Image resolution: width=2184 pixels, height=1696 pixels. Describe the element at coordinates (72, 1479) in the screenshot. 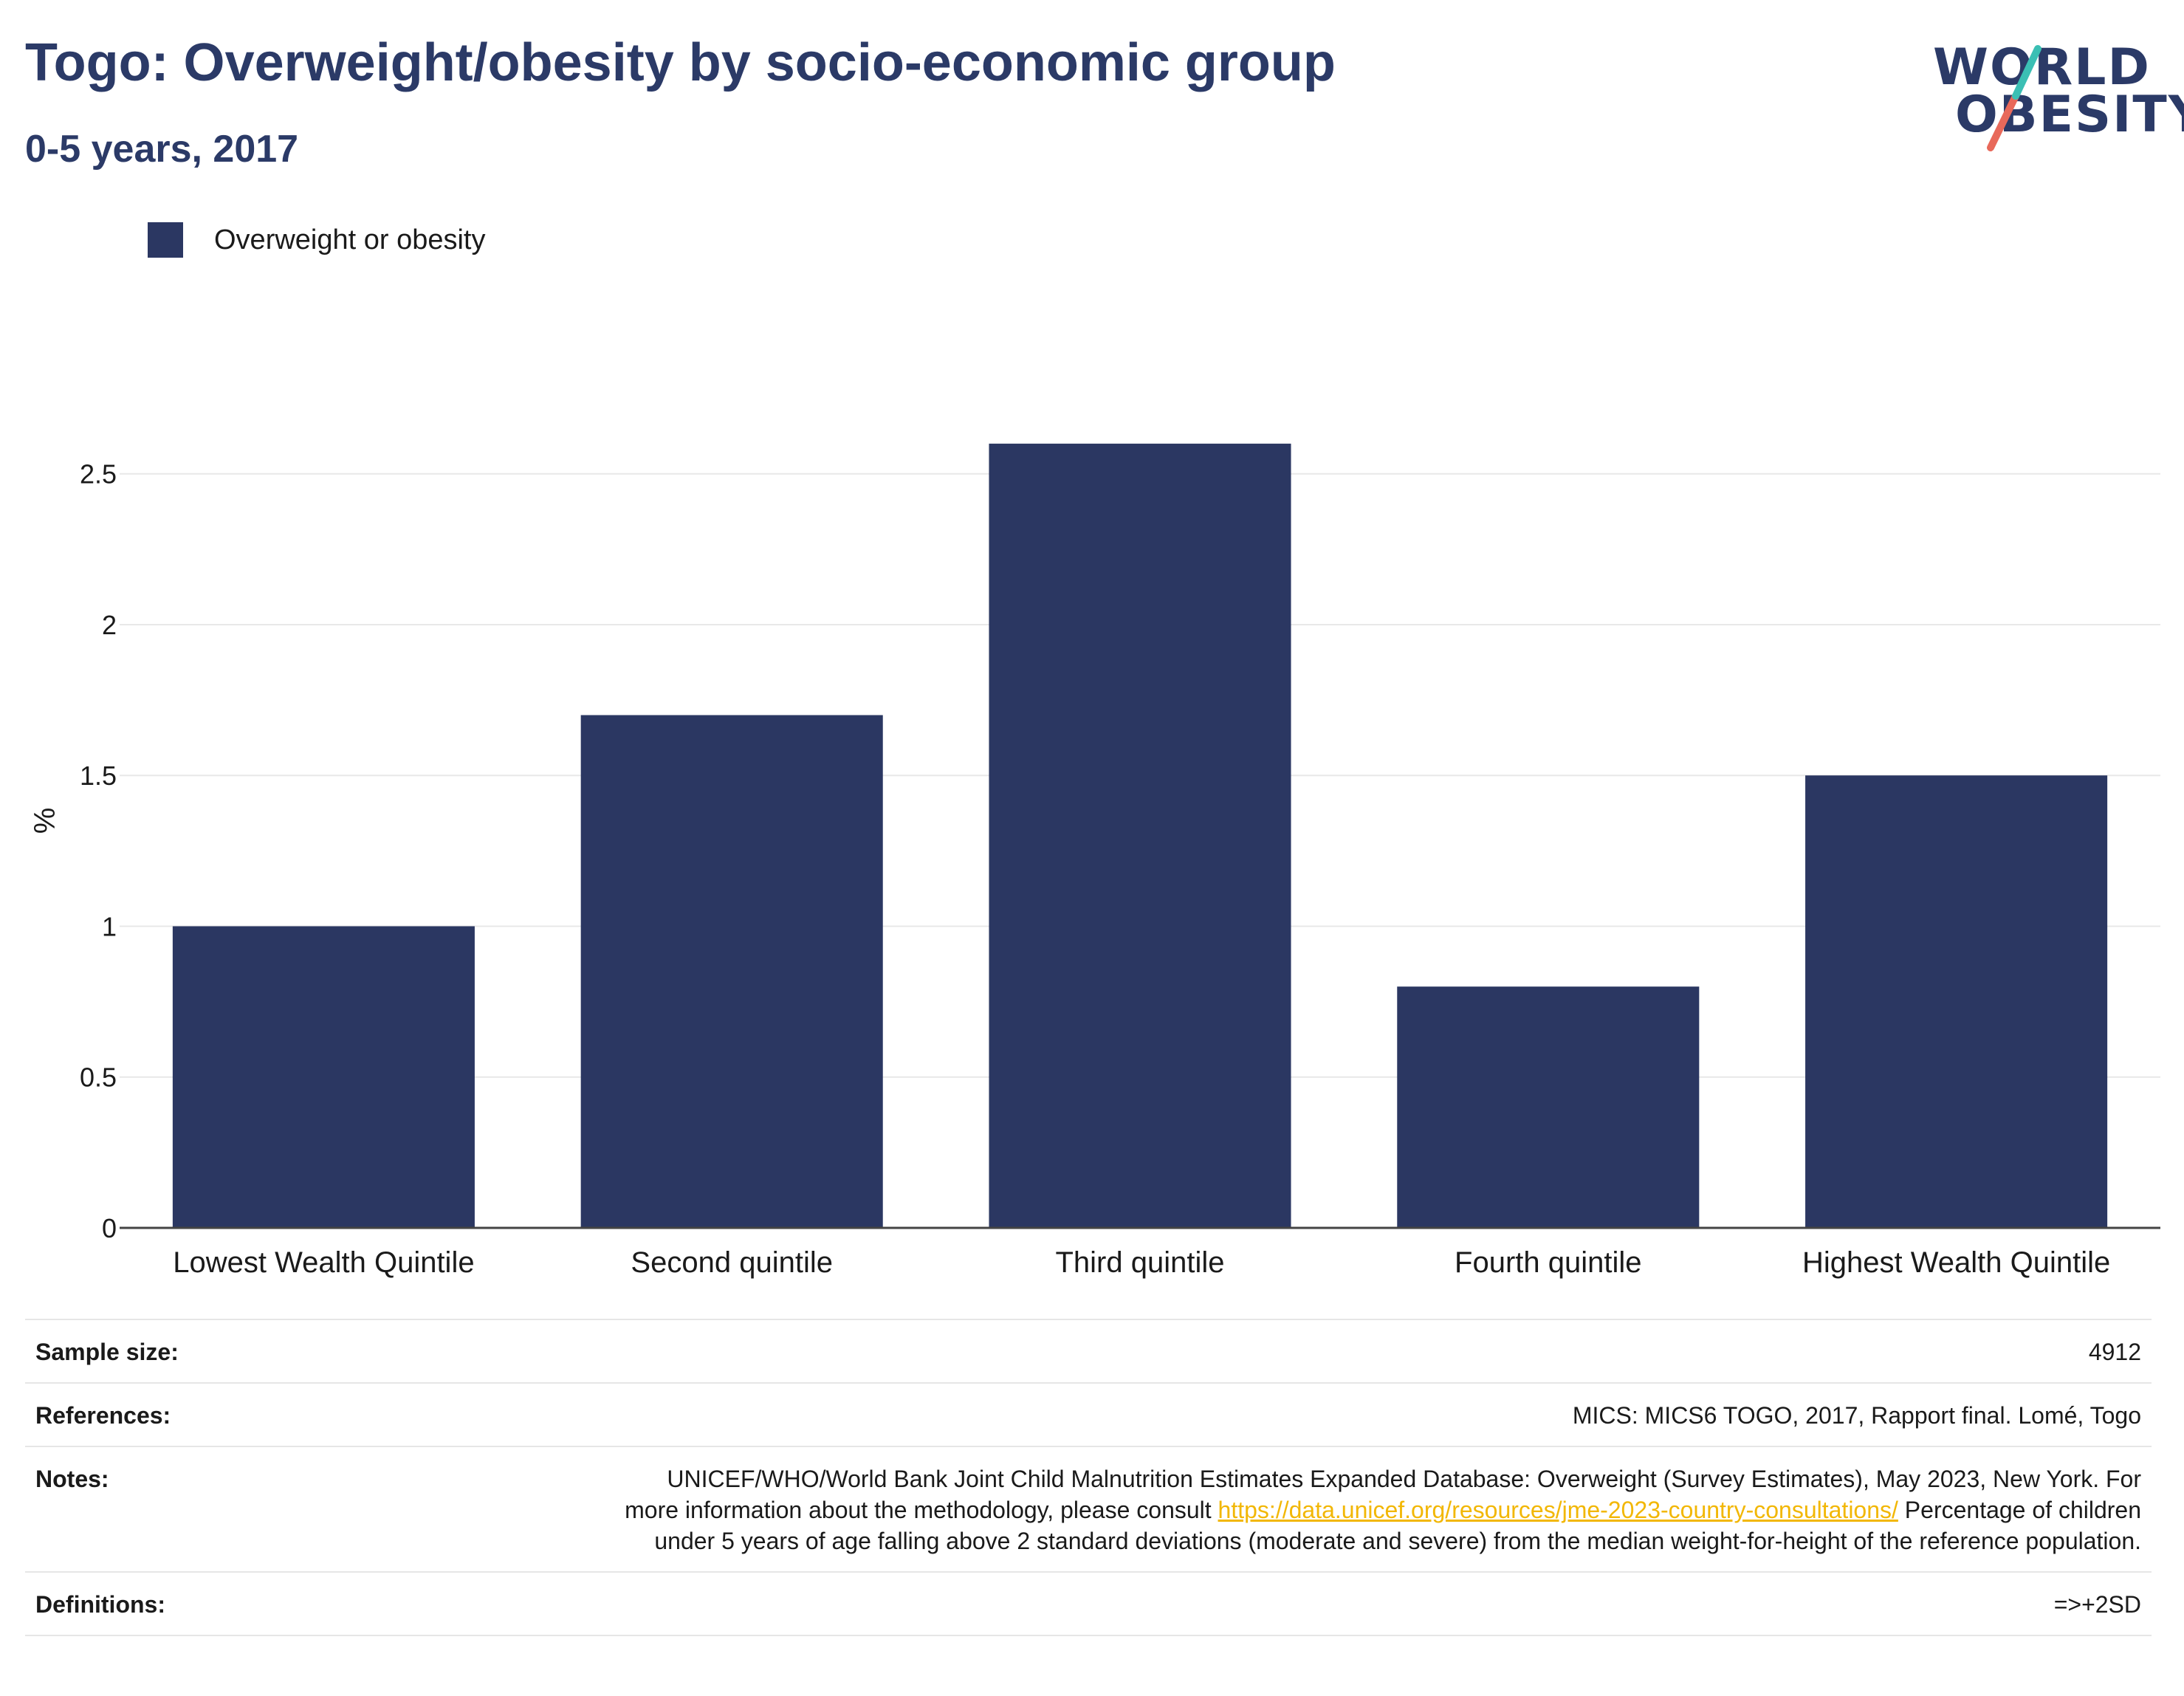

I see `notes-label: Notes:` at that location.